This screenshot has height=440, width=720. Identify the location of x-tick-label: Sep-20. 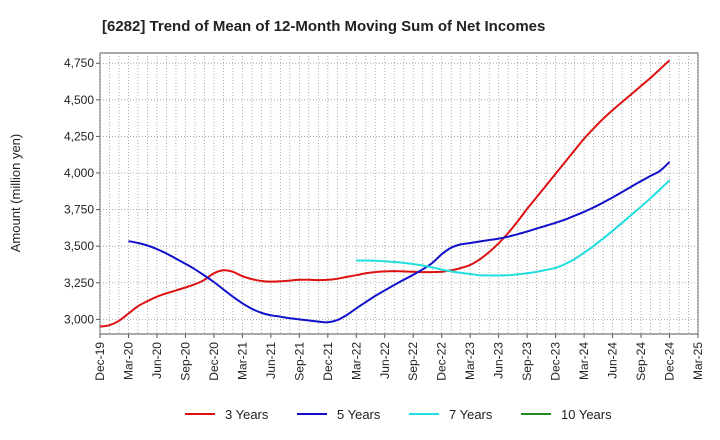
(185, 361).